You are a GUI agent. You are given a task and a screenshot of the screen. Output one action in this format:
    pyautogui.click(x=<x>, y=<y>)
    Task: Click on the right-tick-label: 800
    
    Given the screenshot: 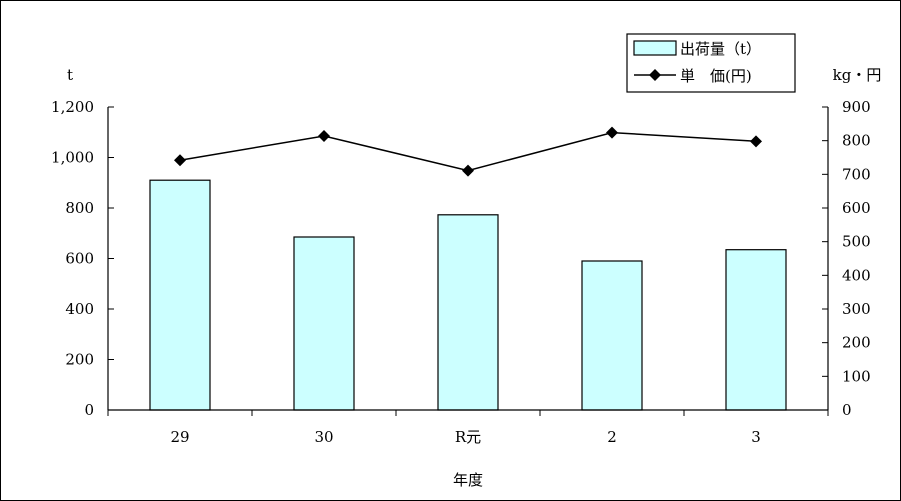 What is the action you would take?
    pyautogui.click(x=856, y=141)
    